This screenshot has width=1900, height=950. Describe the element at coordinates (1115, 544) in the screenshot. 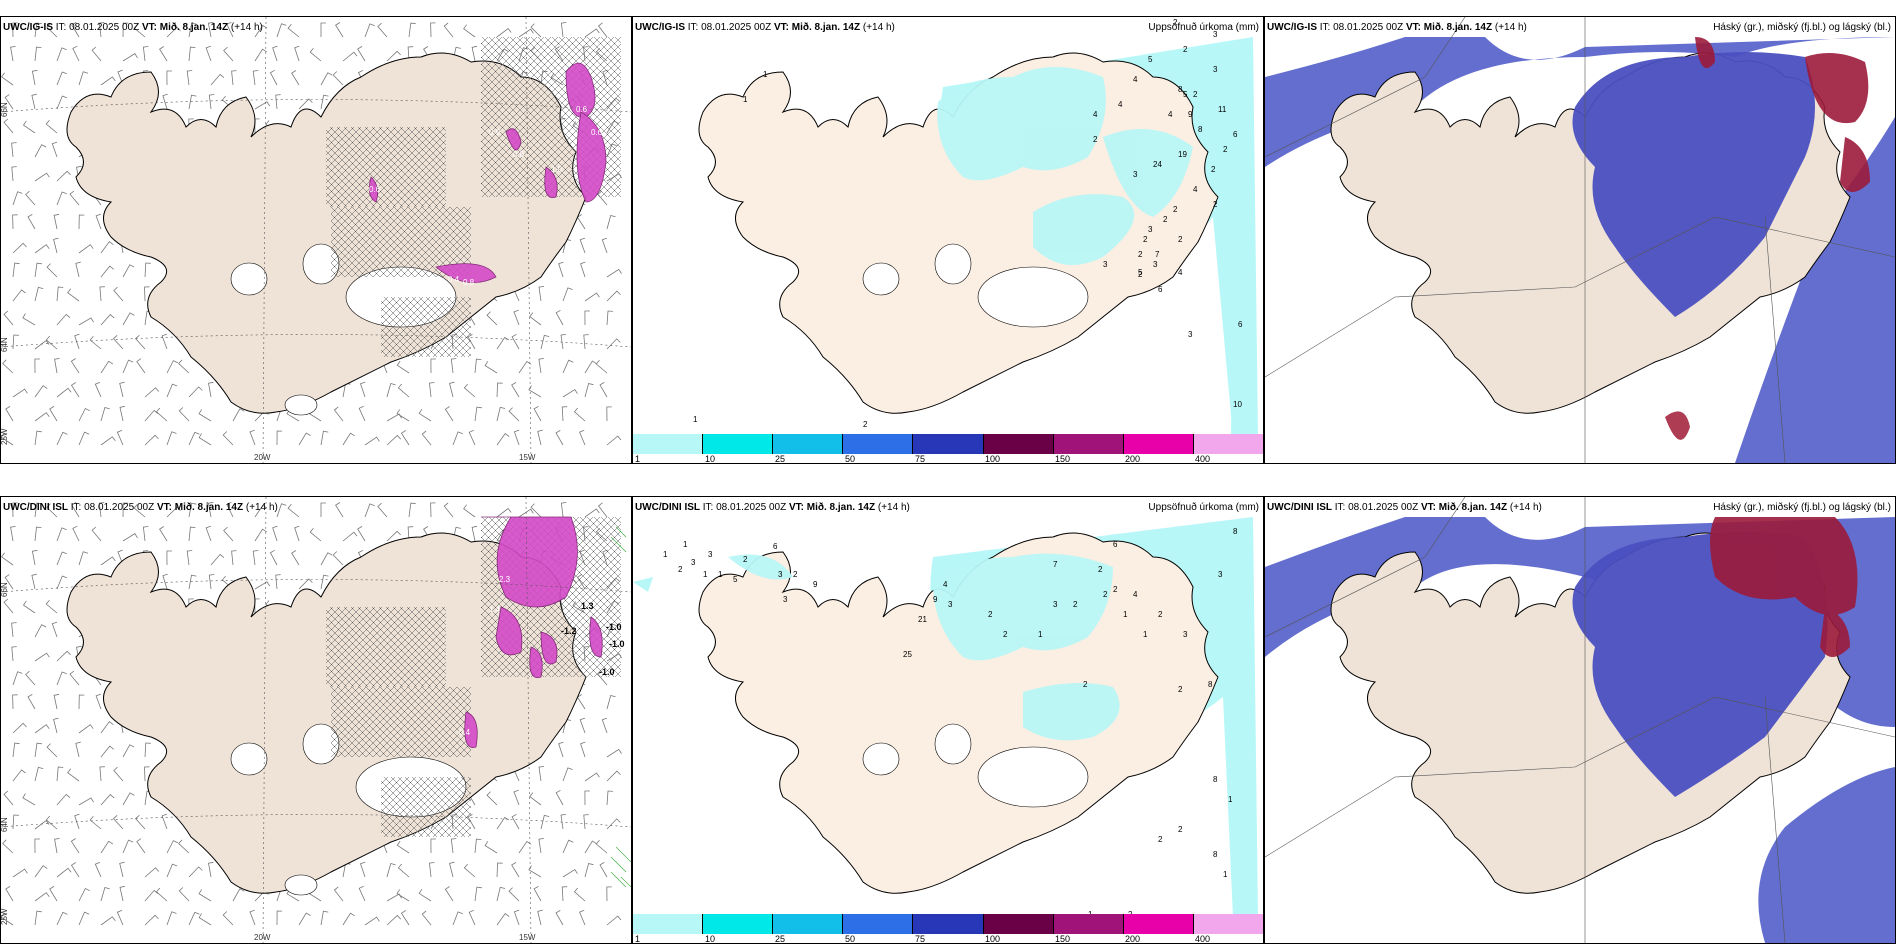

I see `precip-value: 6` at that location.